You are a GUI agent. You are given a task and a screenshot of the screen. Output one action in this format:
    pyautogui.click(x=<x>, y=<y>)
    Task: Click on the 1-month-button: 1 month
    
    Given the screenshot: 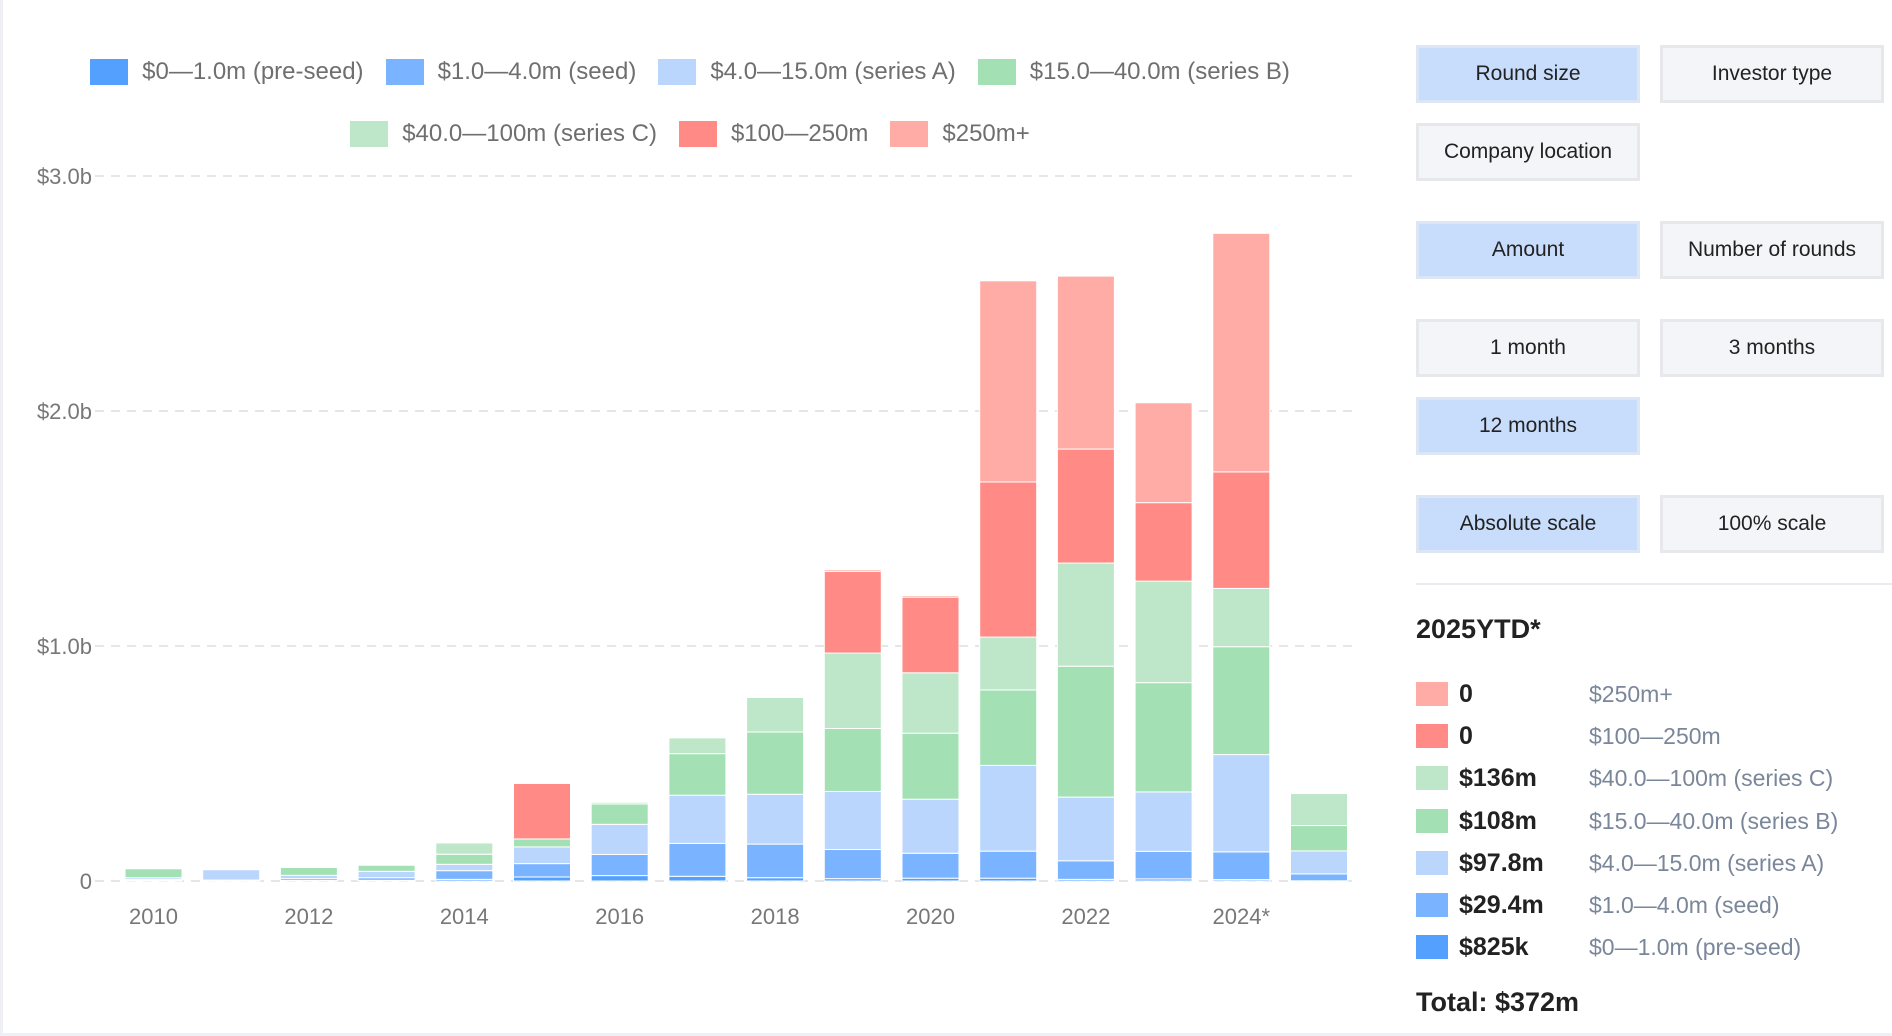 What is the action you would take?
    pyautogui.click(x=1528, y=348)
    